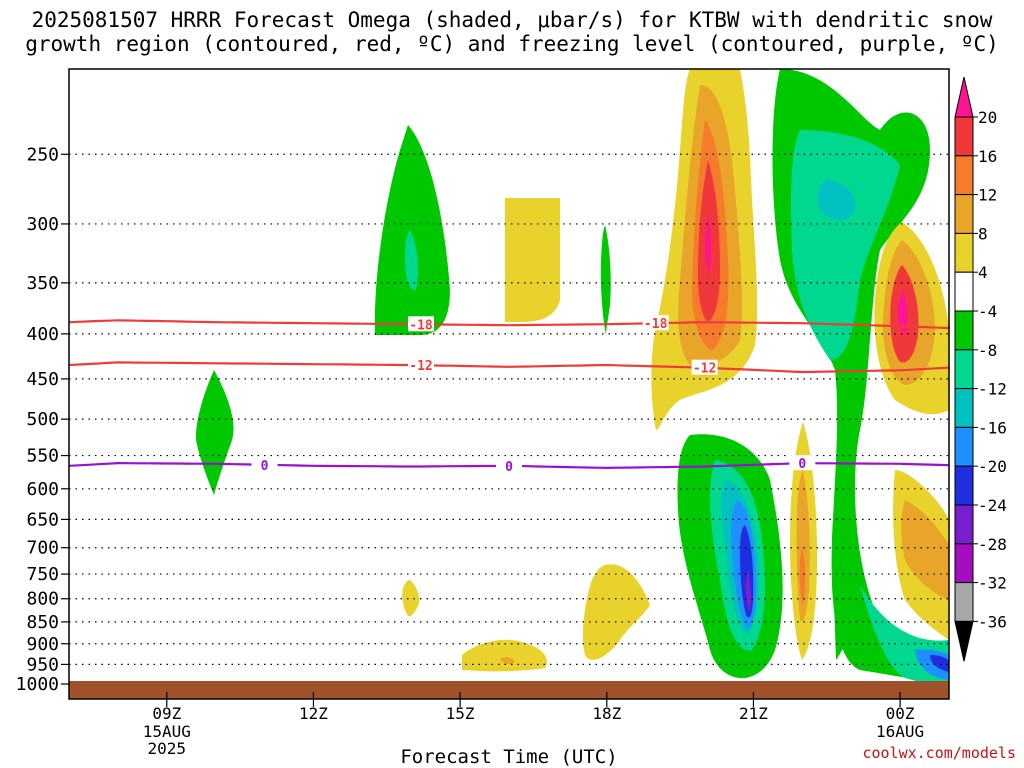  What do you see at coordinates (987, 156) in the screenshot?
I see `colorbar-label: 16` at bounding box center [987, 156].